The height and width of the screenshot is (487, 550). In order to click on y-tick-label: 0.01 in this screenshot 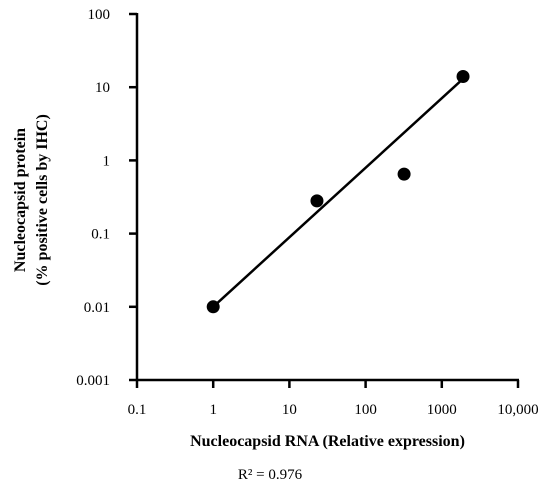, I will do `click(97, 308)`.